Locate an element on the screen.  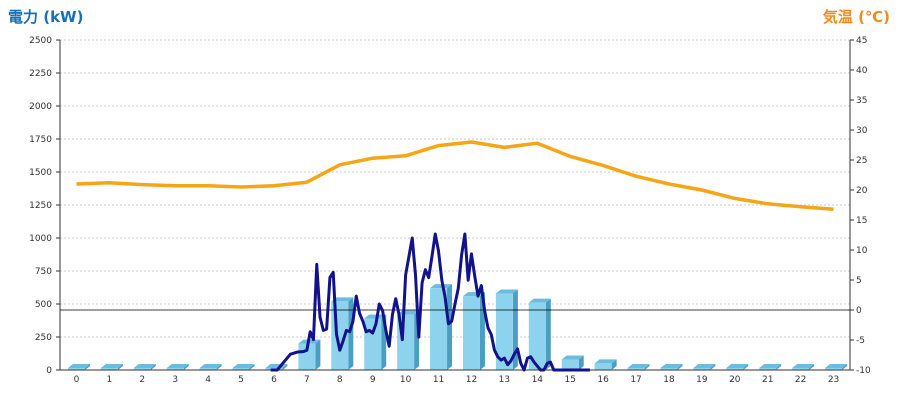
x-tick-label: 23 is located at coordinates (833, 380).